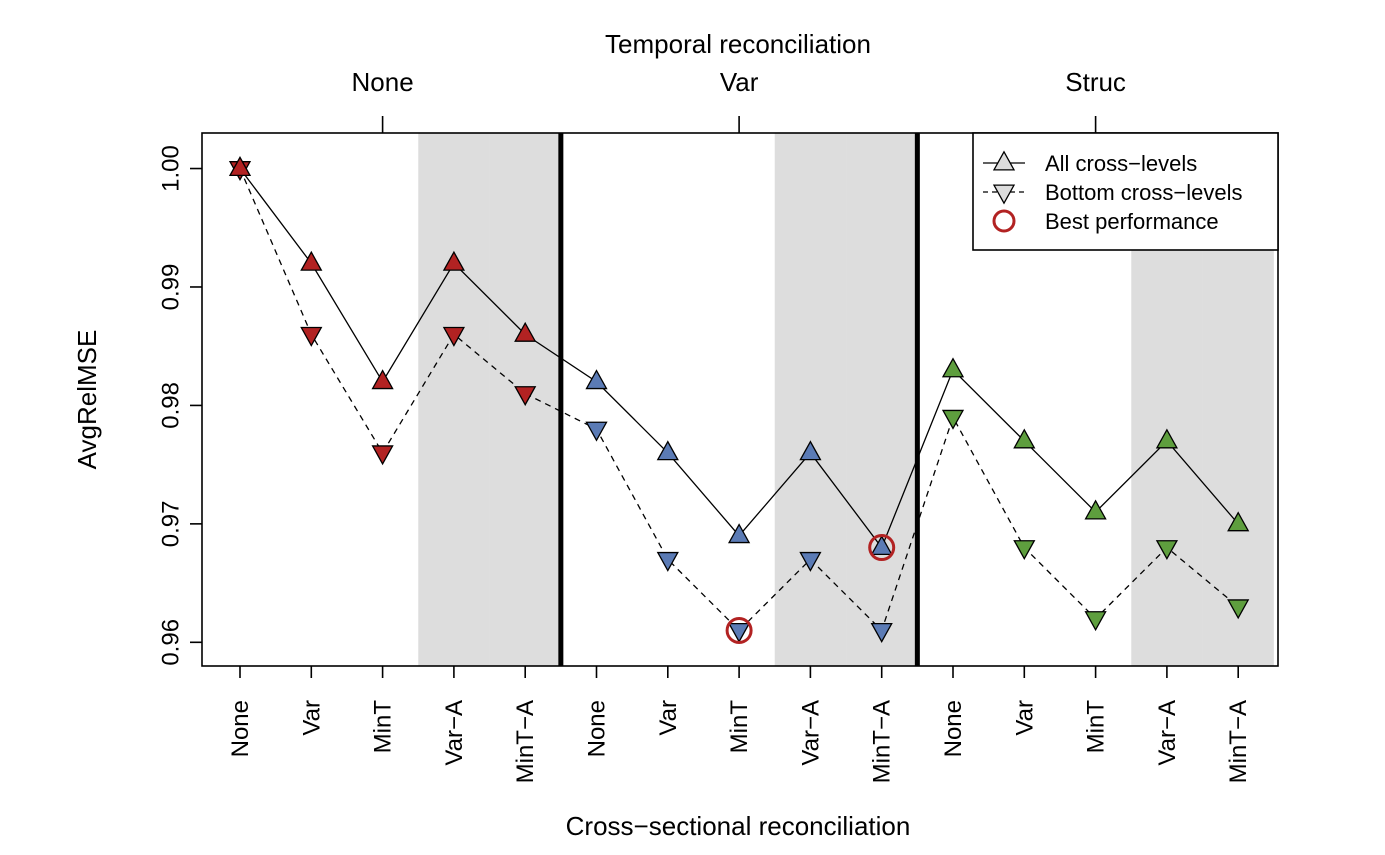 Image resolution: width=1385 pixels, height=855 pixels. I want to click on y-tick-label: 1.00, so click(170, 168).